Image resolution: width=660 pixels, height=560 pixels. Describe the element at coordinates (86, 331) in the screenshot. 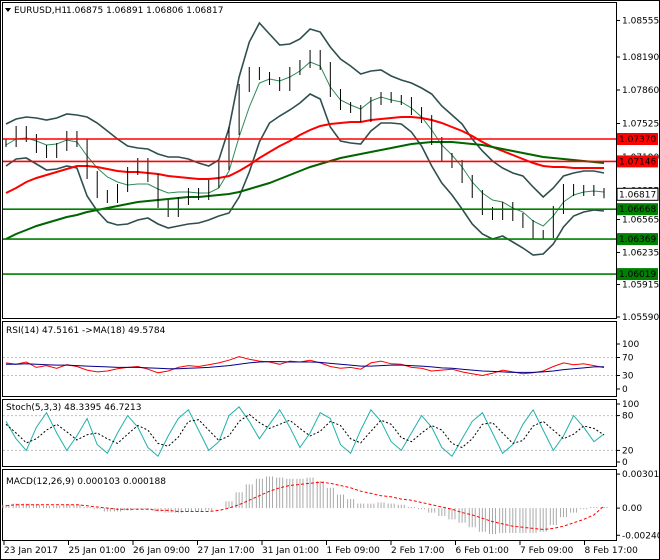

I see `rsi-title: RSI(14) 47.5161 ->MA(18) 49.5784` at that location.